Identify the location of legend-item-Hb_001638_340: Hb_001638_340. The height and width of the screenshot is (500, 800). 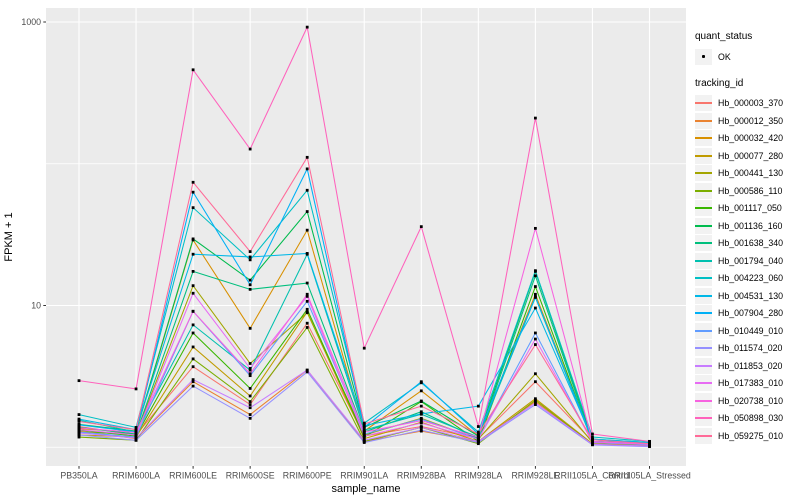
(747, 244).